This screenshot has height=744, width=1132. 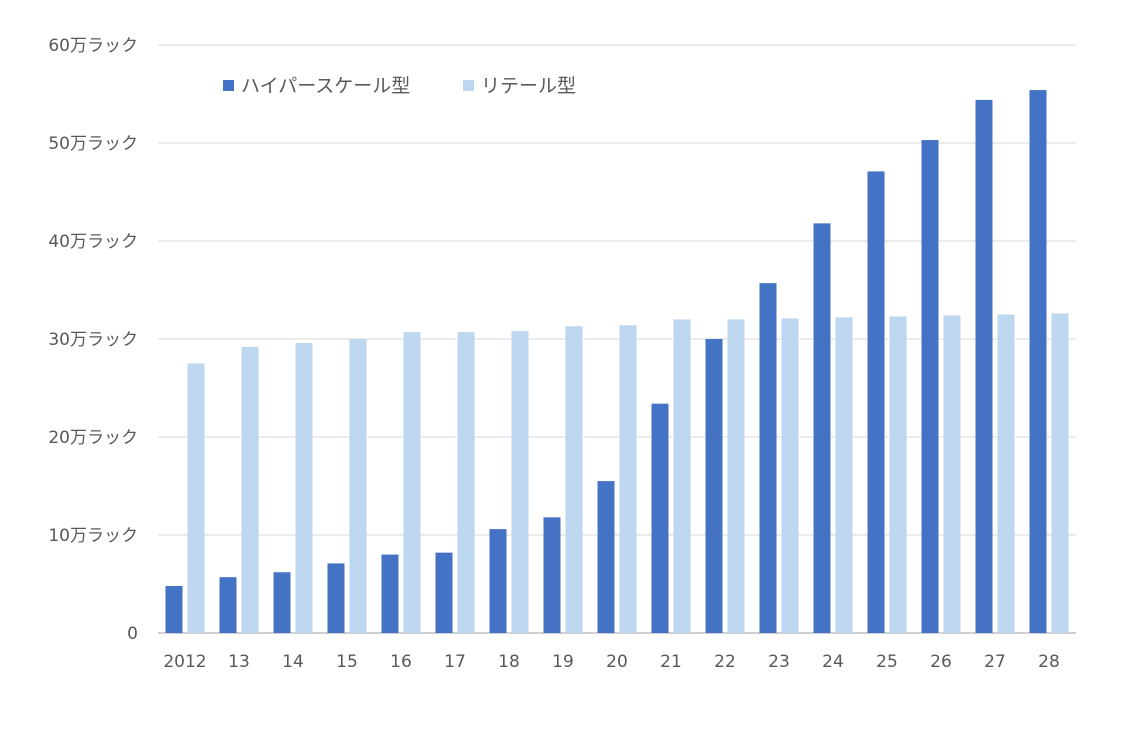 I want to click on x-tick-label: 14, so click(x=293, y=662).